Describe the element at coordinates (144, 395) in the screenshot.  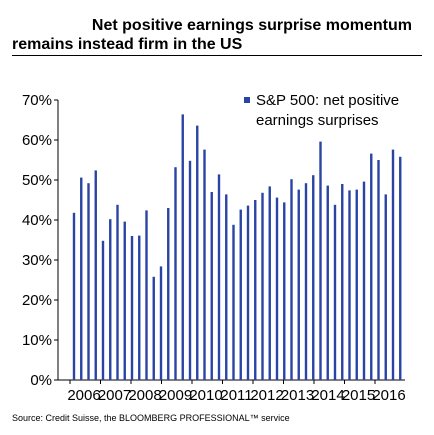
I see `x-tick-label: 2008` at that location.